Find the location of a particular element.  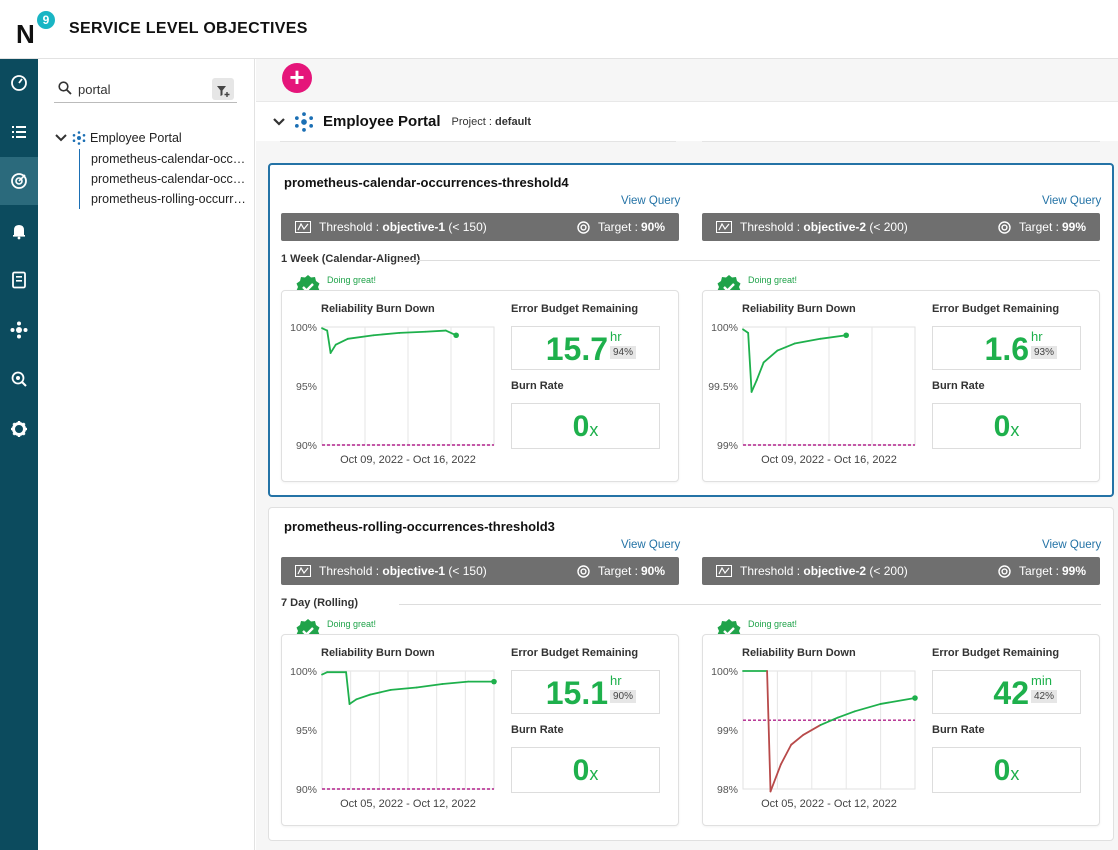

error-budget-percent: 93% is located at coordinates (1044, 352).